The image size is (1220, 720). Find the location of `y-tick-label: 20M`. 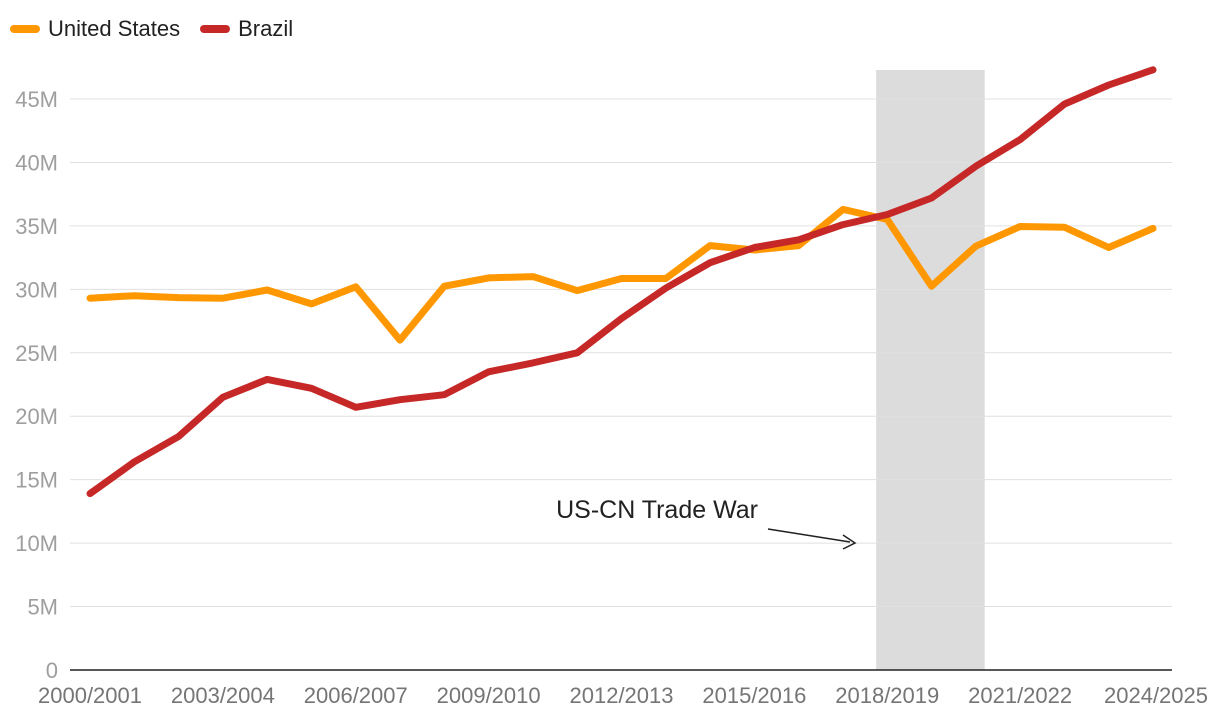

y-tick-label: 20M is located at coordinates (36, 416).